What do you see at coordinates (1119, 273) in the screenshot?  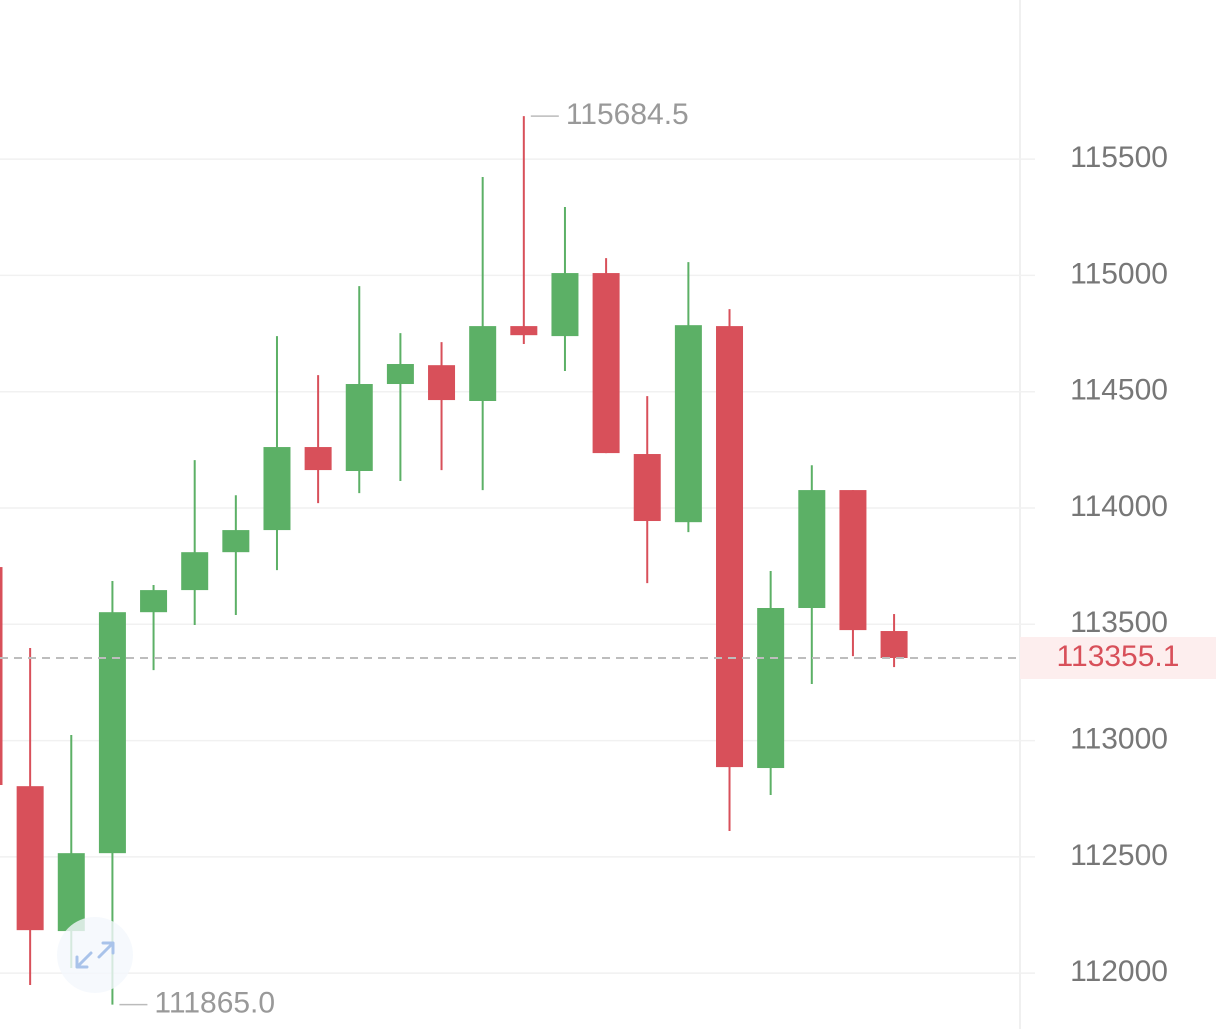 I see `y-tick-label: 115000` at bounding box center [1119, 273].